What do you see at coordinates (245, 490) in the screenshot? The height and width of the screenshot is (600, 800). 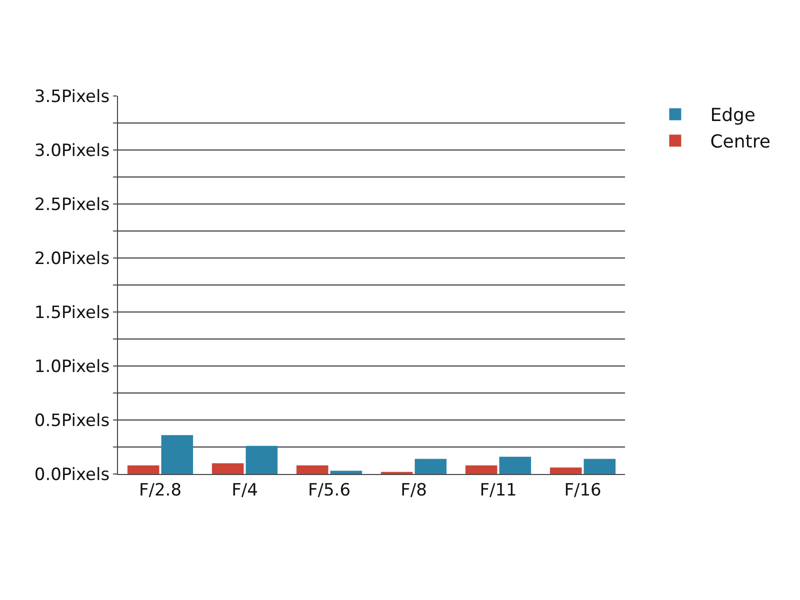 I see `x-tick-label: F/4` at bounding box center [245, 490].